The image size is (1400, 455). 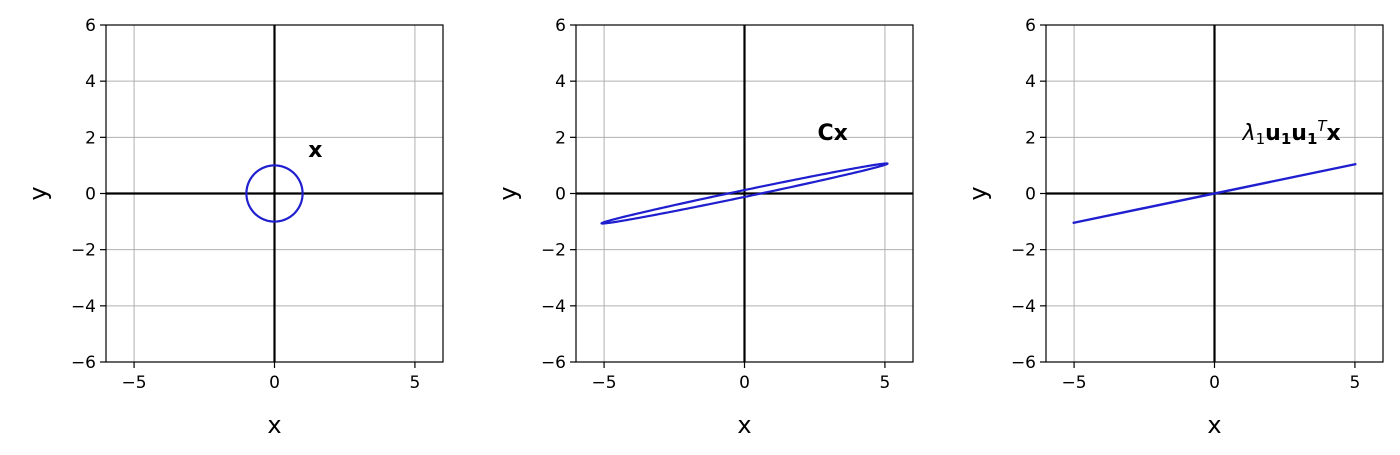 What do you see at coordinates (833, 133) in the screenshot?
I see `annotation-label: Cx` at bounding box center [833, 133].